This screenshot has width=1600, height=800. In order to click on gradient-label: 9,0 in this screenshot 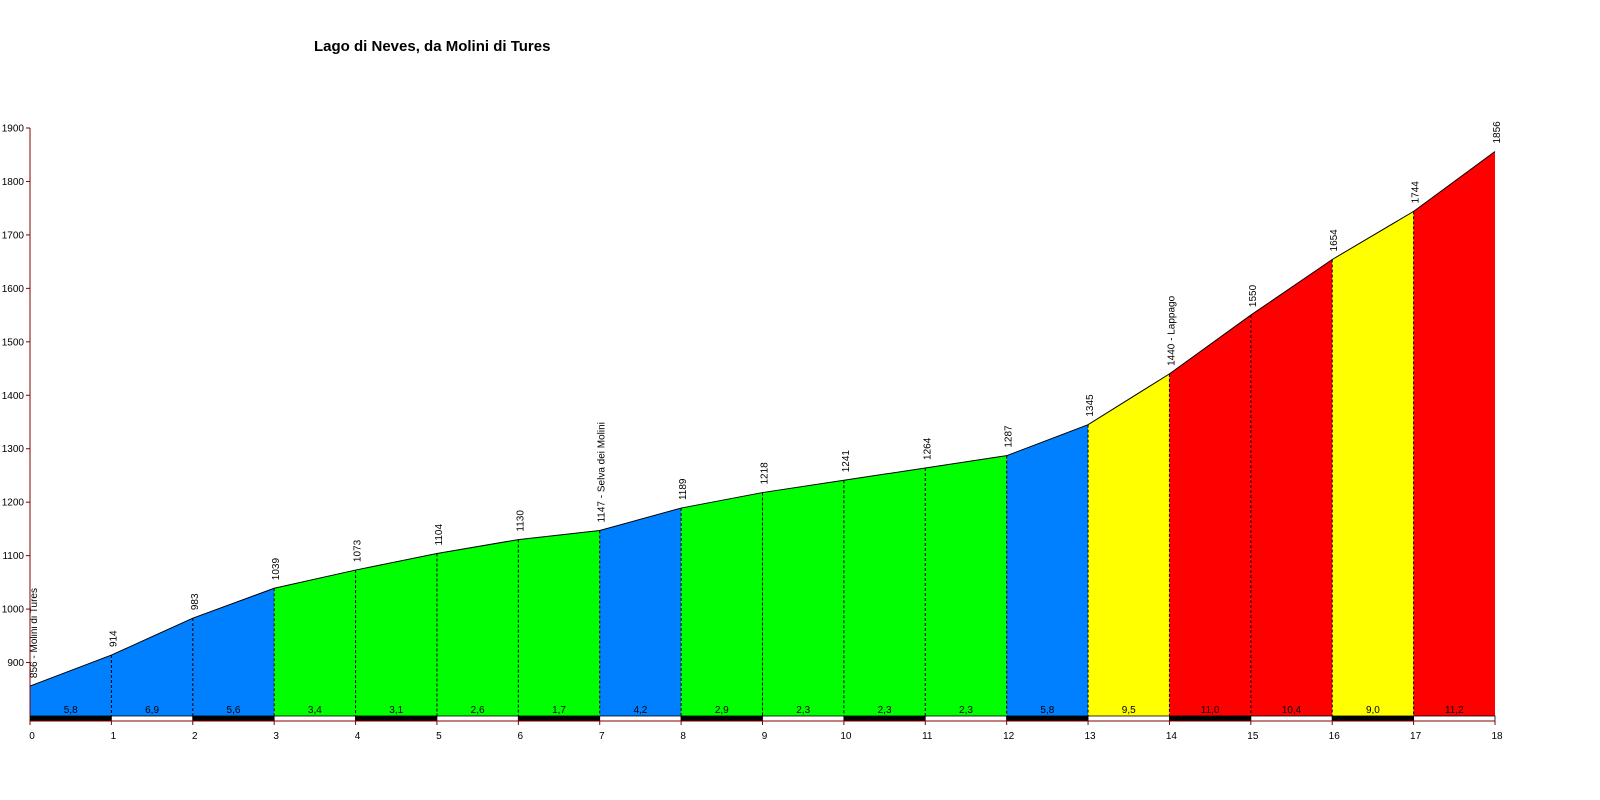, I will do `click(1373, 710)`.